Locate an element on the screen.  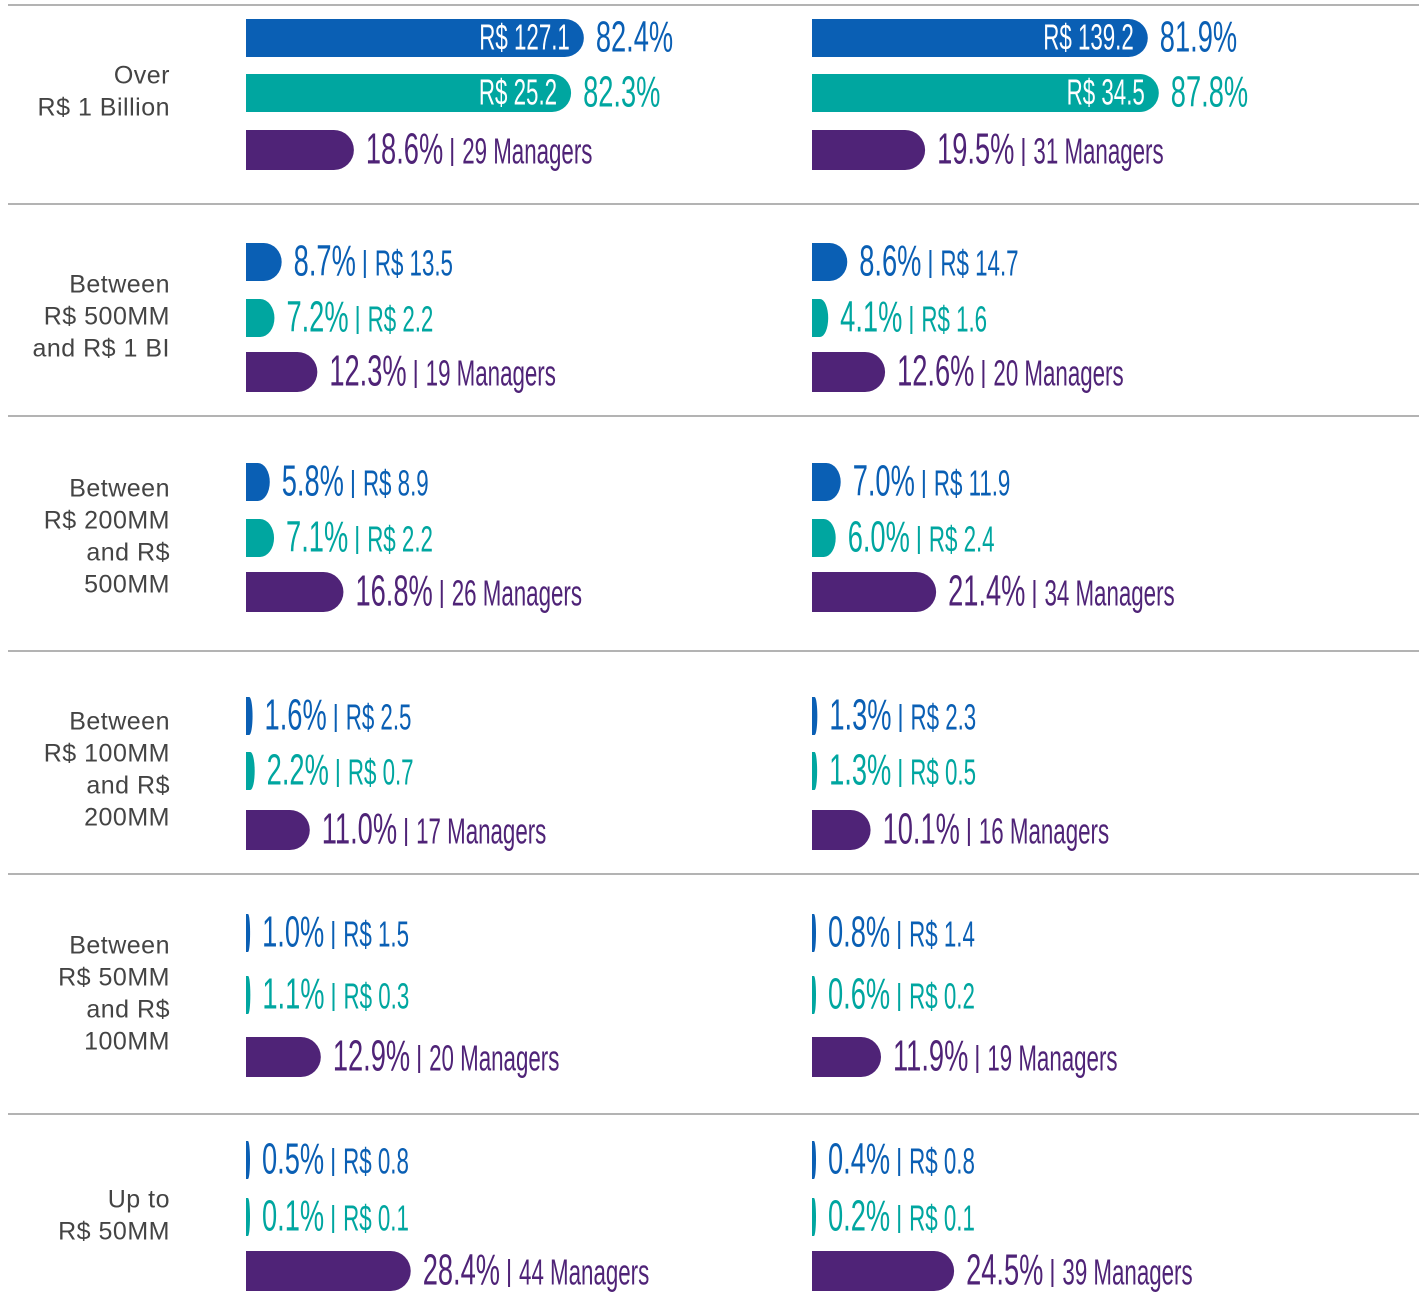
label-group: 8.7% is located at coordinates (325, 260).